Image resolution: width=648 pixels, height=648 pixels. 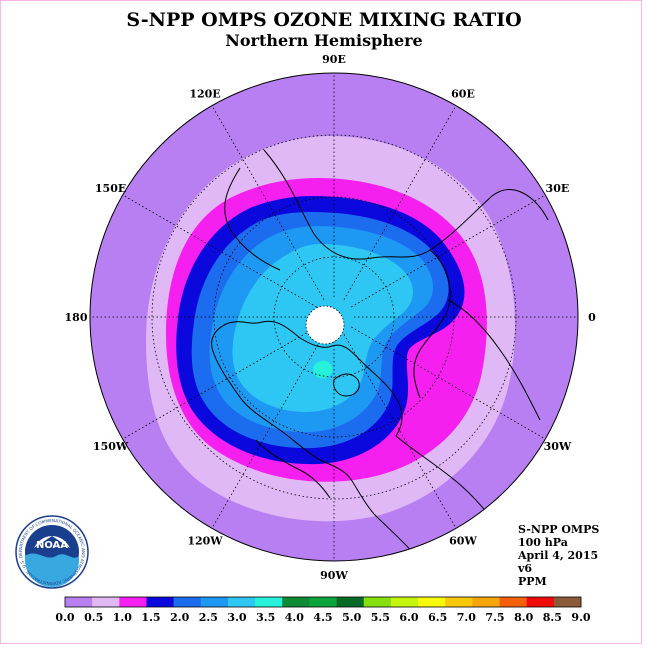 I want to click on colorbar-tick-label: 0.5, so click(x=93, y=617).